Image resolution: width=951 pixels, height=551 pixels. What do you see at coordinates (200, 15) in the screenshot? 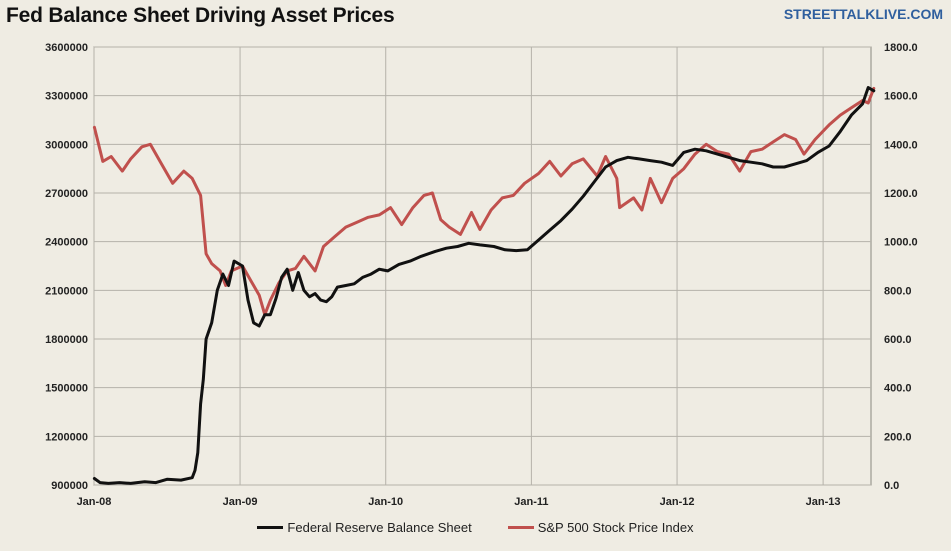
I see `page-title: Fed Balance Sheet Driving Asset Prices` at bounding box center [200, 15].